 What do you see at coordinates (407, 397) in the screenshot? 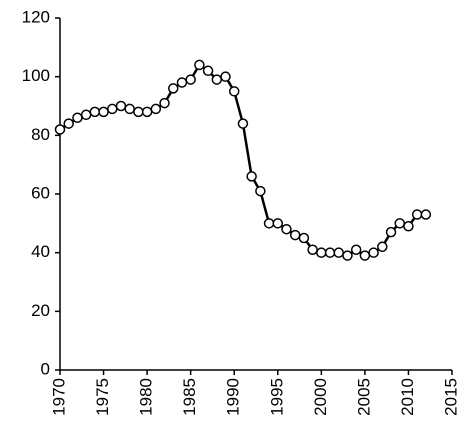
I see `x-tick-label: 2010` at bounding box center [407, 397].